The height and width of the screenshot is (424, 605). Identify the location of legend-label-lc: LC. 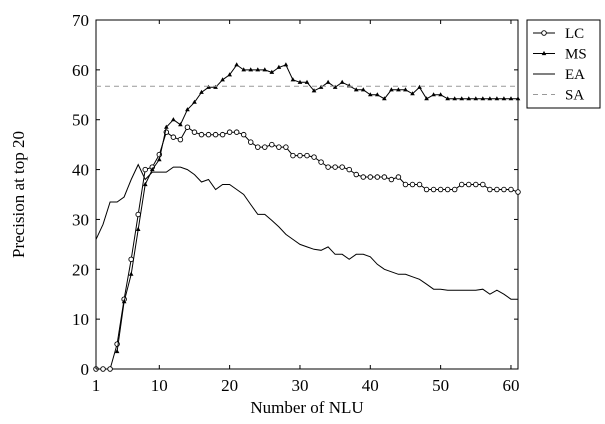
(574, 34).